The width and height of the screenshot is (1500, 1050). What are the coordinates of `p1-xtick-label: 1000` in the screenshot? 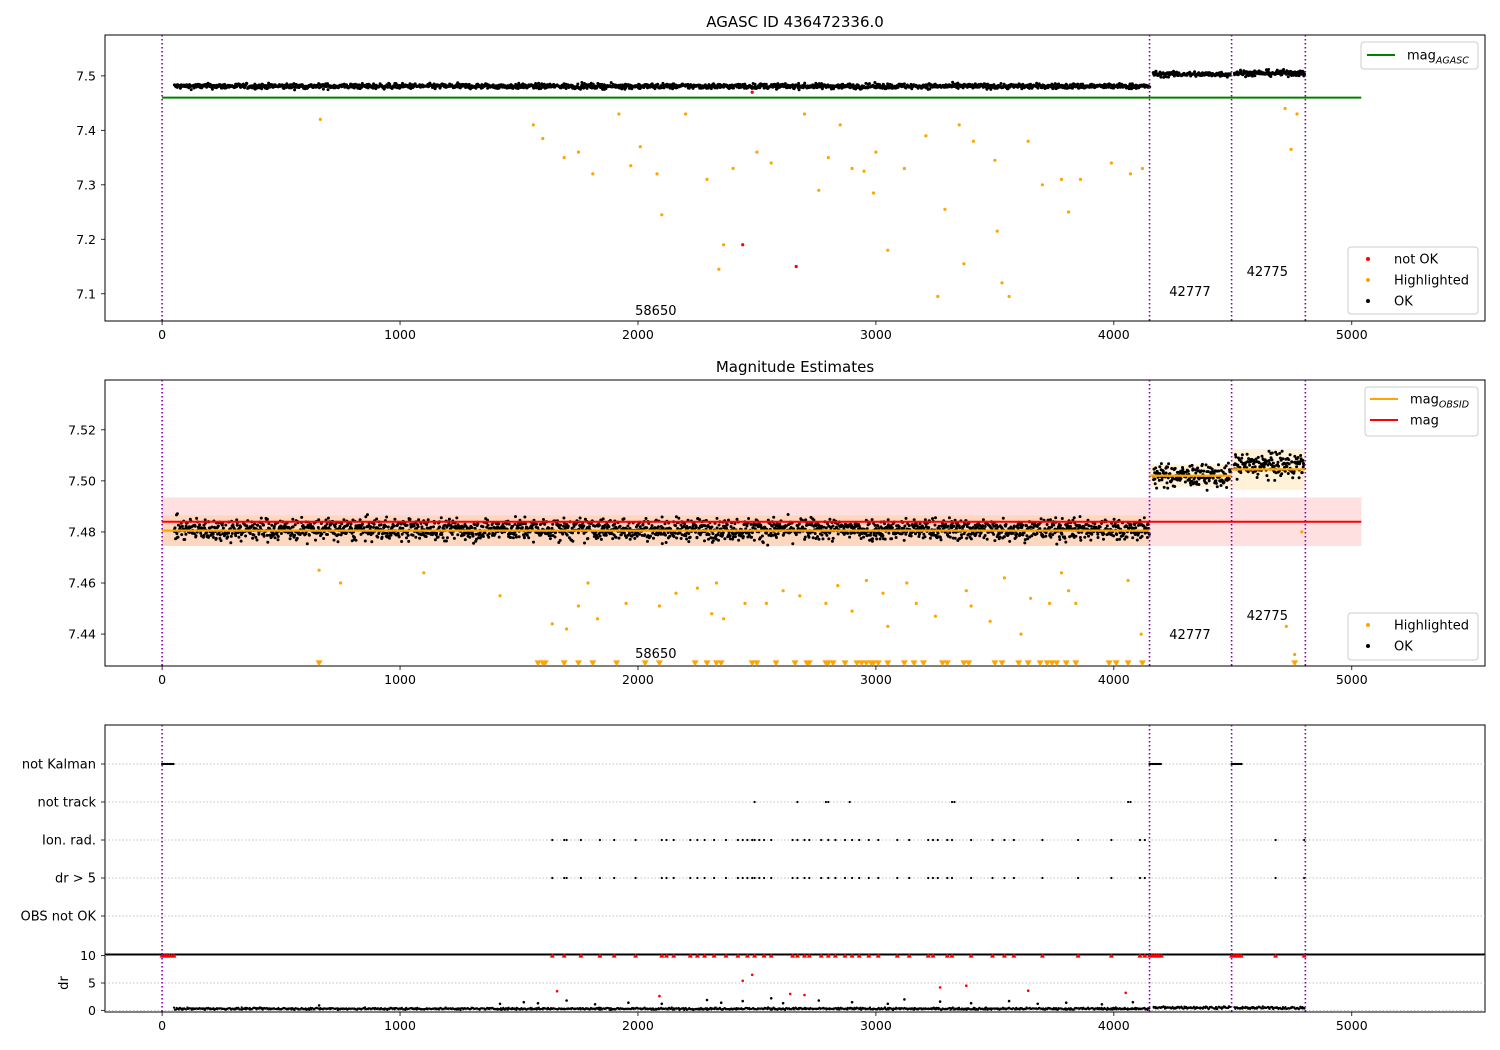 It's located at (400, 334).